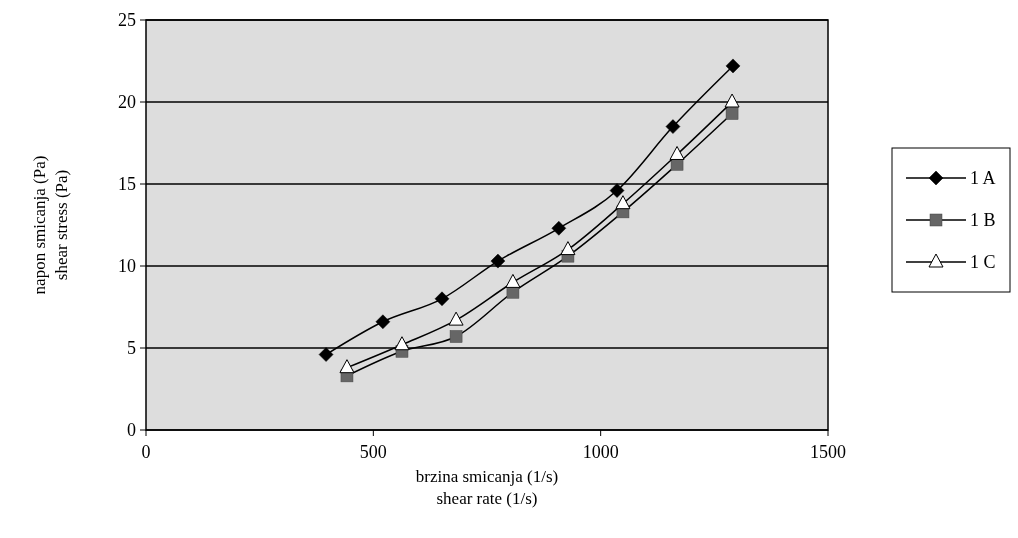 The width and height of the screenshot is (1018, 538). I want to click on y-tick-label: 20, so click(127, 102).